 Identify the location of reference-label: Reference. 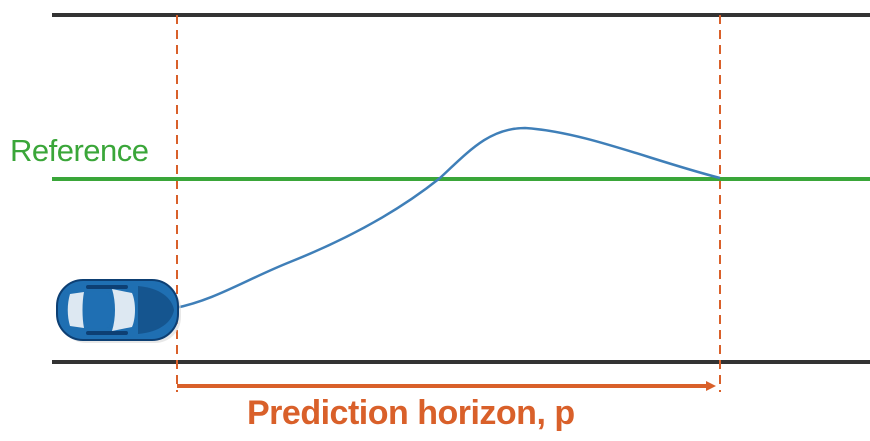
(79, 150).